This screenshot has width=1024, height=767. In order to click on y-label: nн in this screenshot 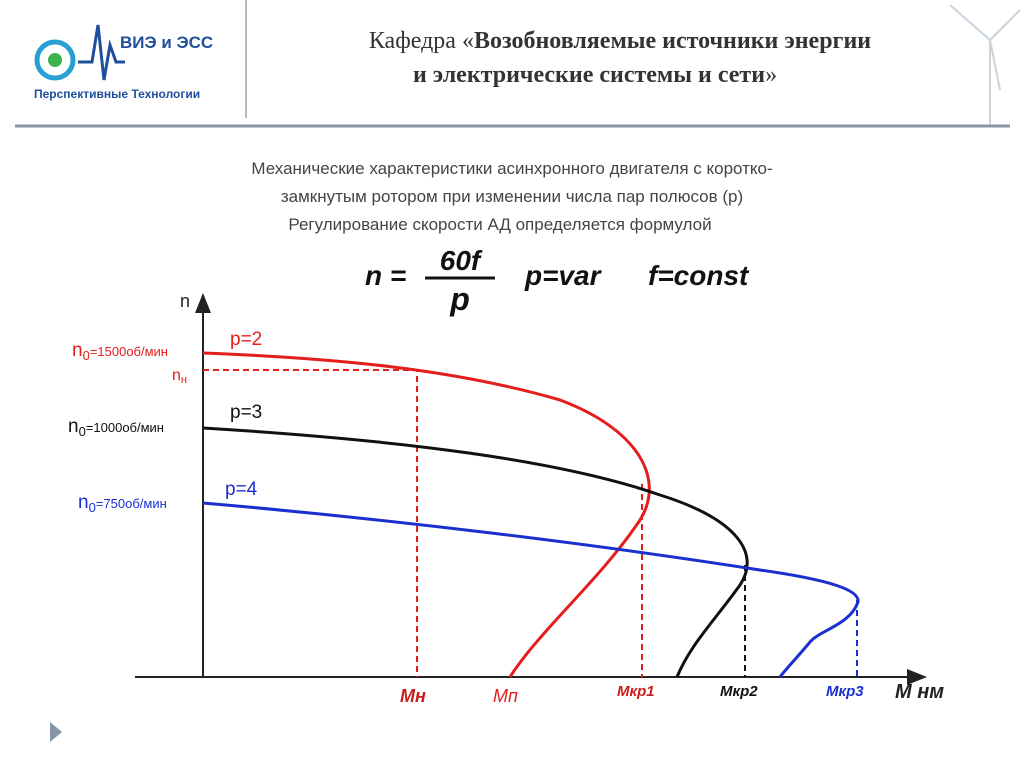, I will do `click(179, 376)`.